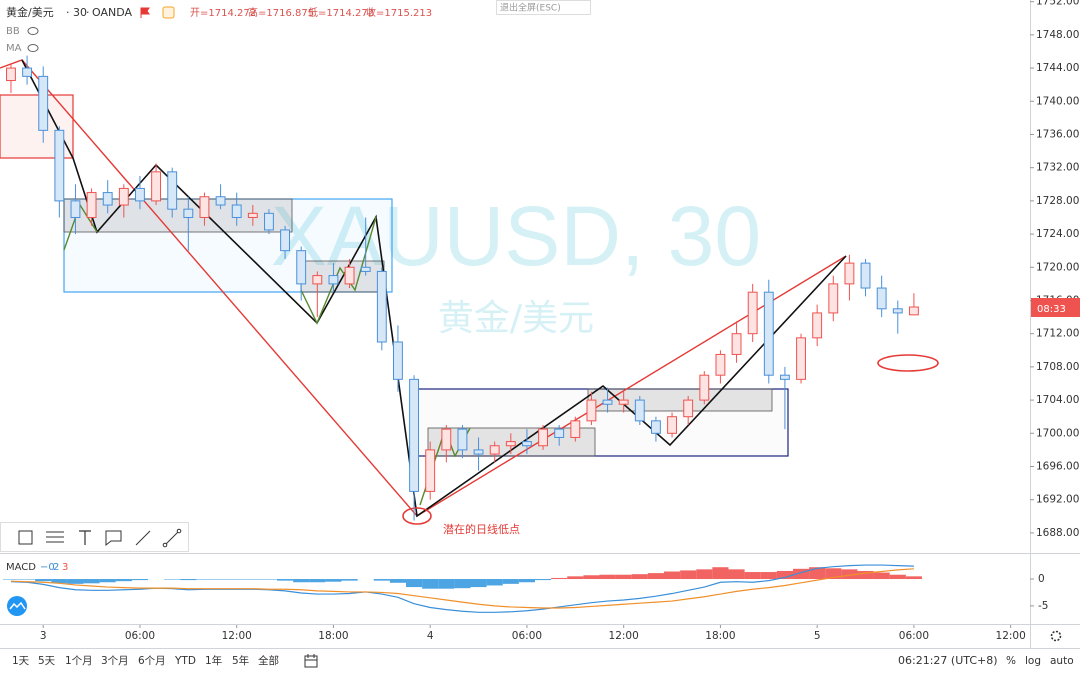 The width and height of the screenshot is (1080, 675). What do you see at coordinates (417, 516) in the screenshot?
I see `circle-mark` at bounding box center [417, 516].